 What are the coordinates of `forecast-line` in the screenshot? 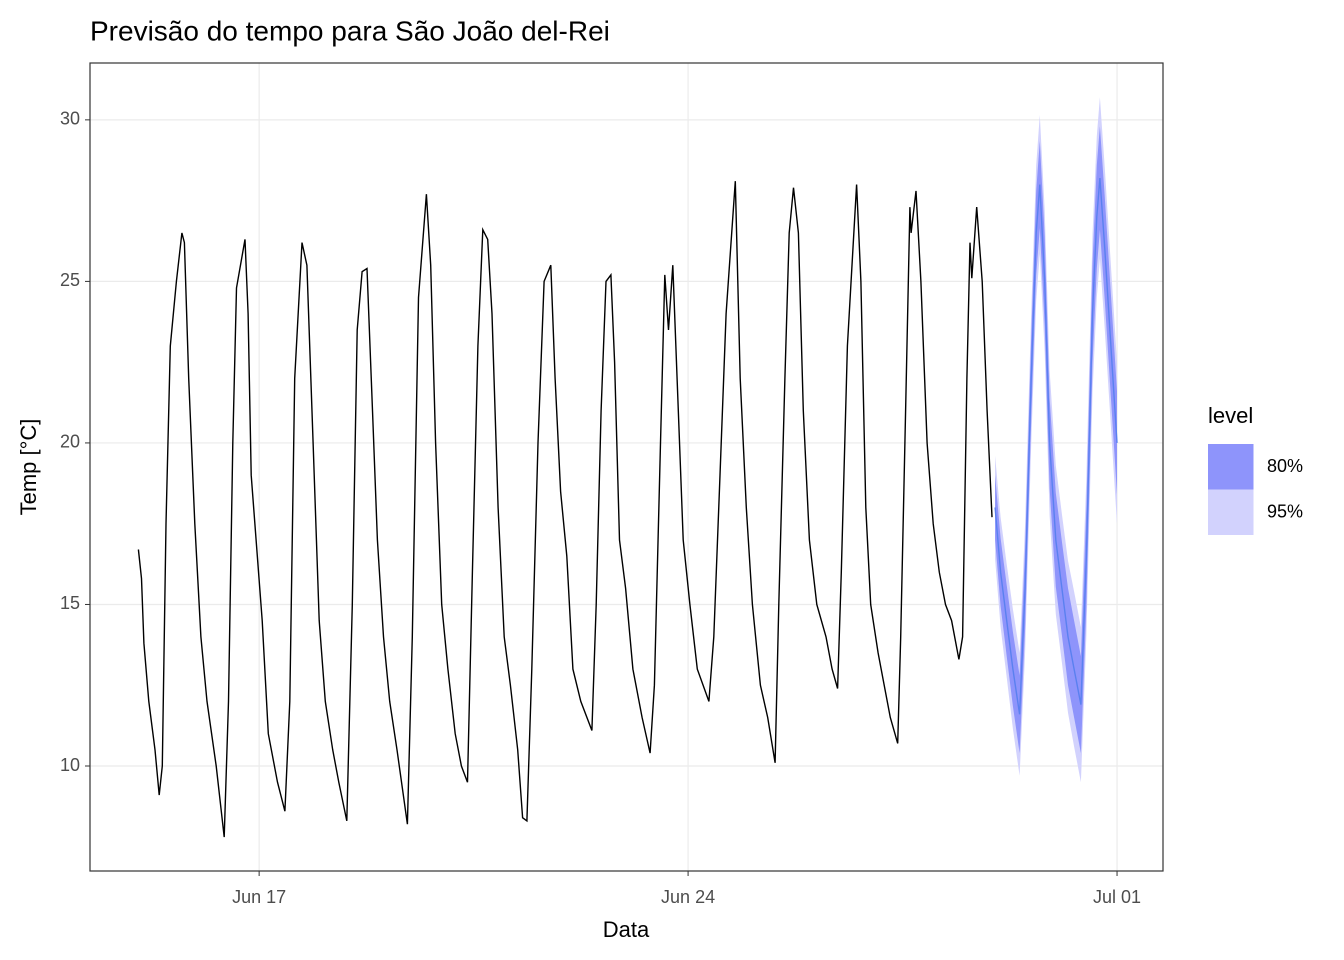 It's located at (1056, 446).